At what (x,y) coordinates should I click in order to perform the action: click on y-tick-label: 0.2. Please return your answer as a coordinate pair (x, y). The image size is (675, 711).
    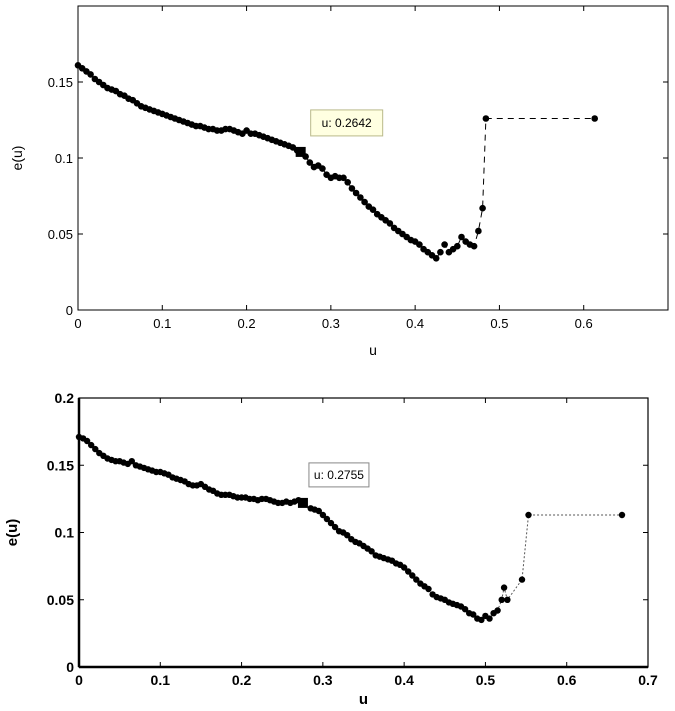
    Looking at the image, I should click on (65, 398).